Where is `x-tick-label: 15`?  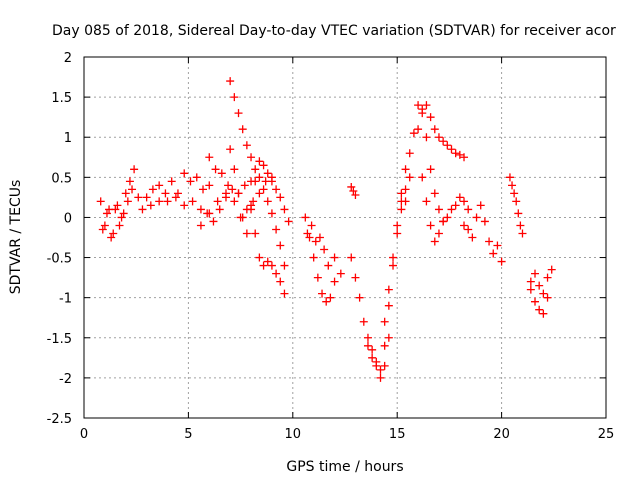 x-tick-label: 15 is located at coordinates (397, 434).